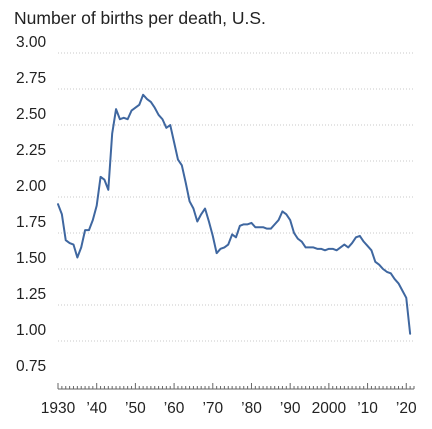  I want to click on y-tick-label: 2.00, so click(31, 186).